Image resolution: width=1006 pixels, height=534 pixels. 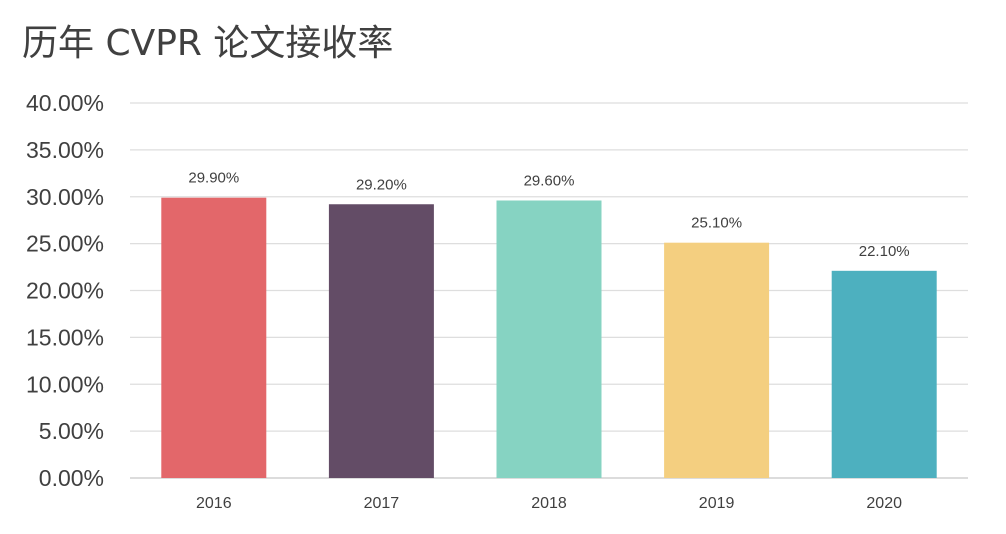 What do you see at coordinates (214, 503) in the screenshot?
I see `x-tick-label-2016: 2016` at bounding box center [214, 503].